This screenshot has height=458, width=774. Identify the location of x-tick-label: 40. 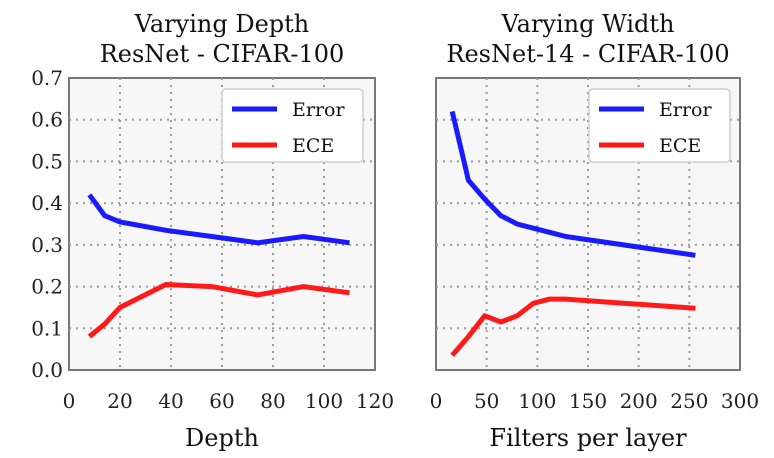
(170, 401).